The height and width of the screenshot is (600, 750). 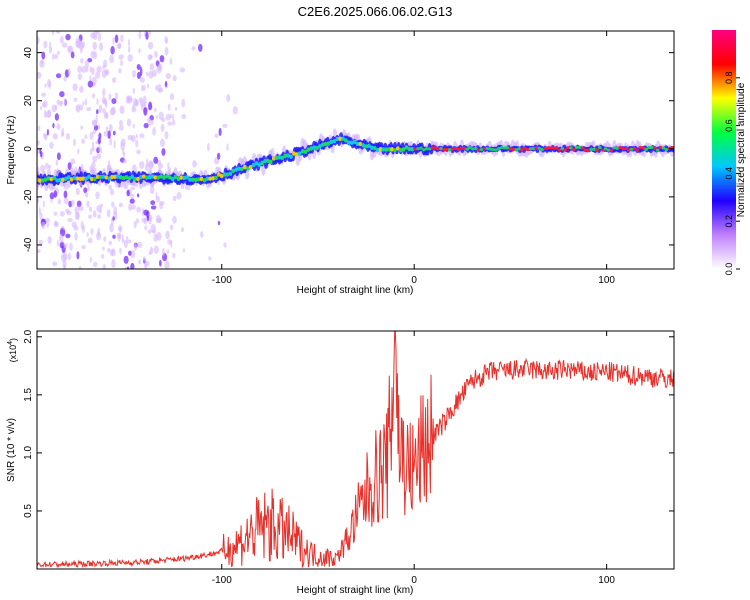 I want to click on colorbar-tick-label: 0.2, so click(x=729, y=221).